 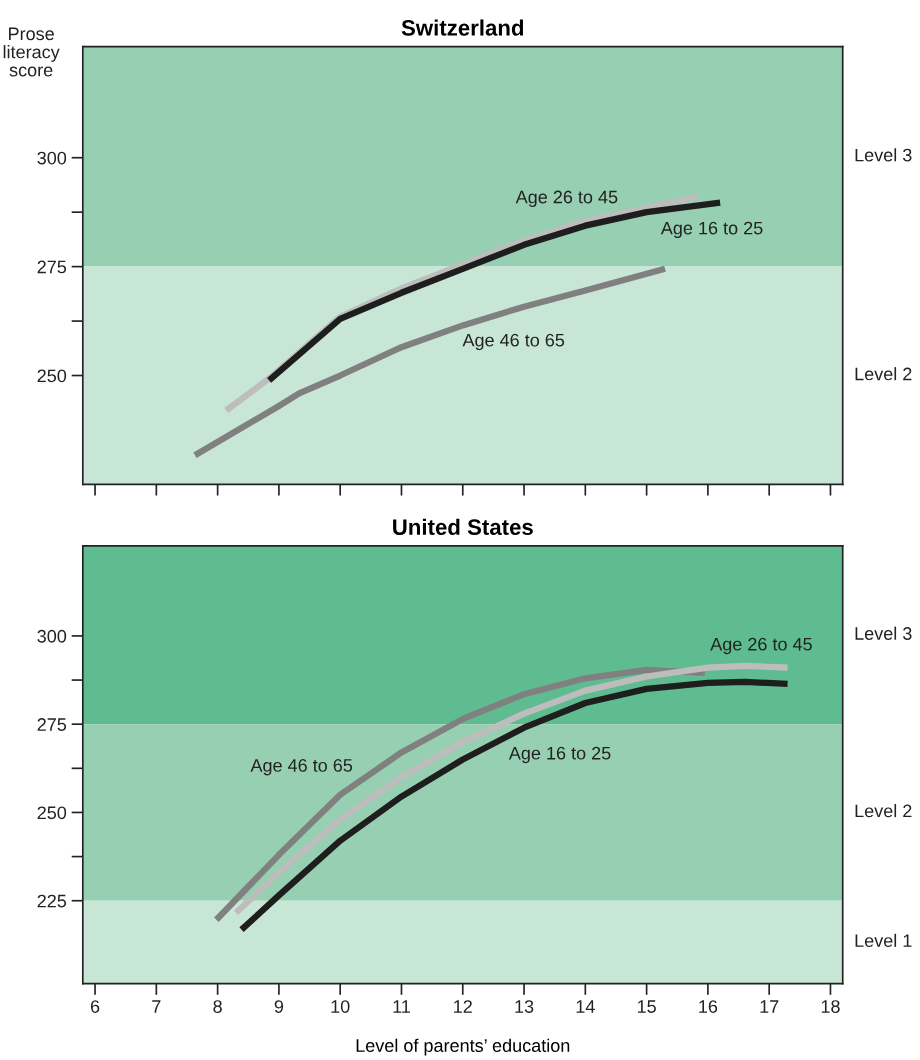 What do you see at coordinates (585, 1006) in the screenshot?
I see `x-tick-label: 14` at bounding box center [585, 1006].